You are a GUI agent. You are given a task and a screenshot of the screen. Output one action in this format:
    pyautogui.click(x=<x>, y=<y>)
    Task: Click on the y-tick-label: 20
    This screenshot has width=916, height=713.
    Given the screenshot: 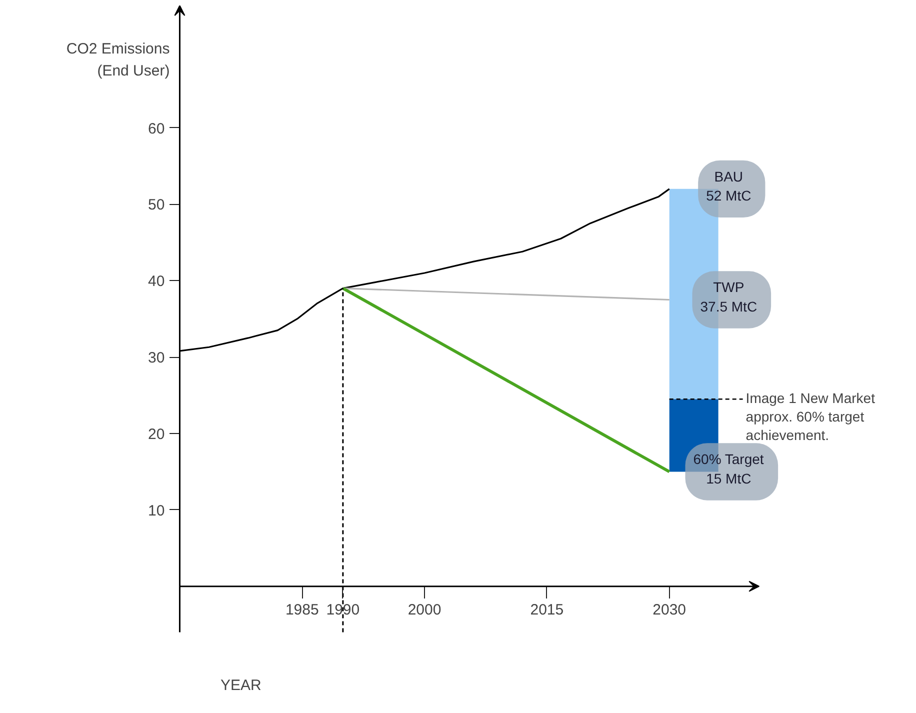 What is the action you would take?
    pyautogui.click(x=156, y=434)
    